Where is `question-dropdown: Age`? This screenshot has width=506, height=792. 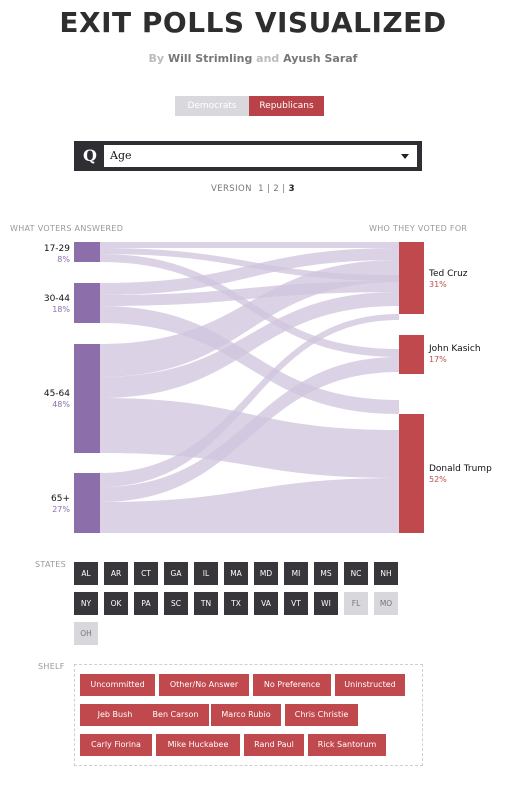
question-dropdown: Age is located at coordinates (260, 156).